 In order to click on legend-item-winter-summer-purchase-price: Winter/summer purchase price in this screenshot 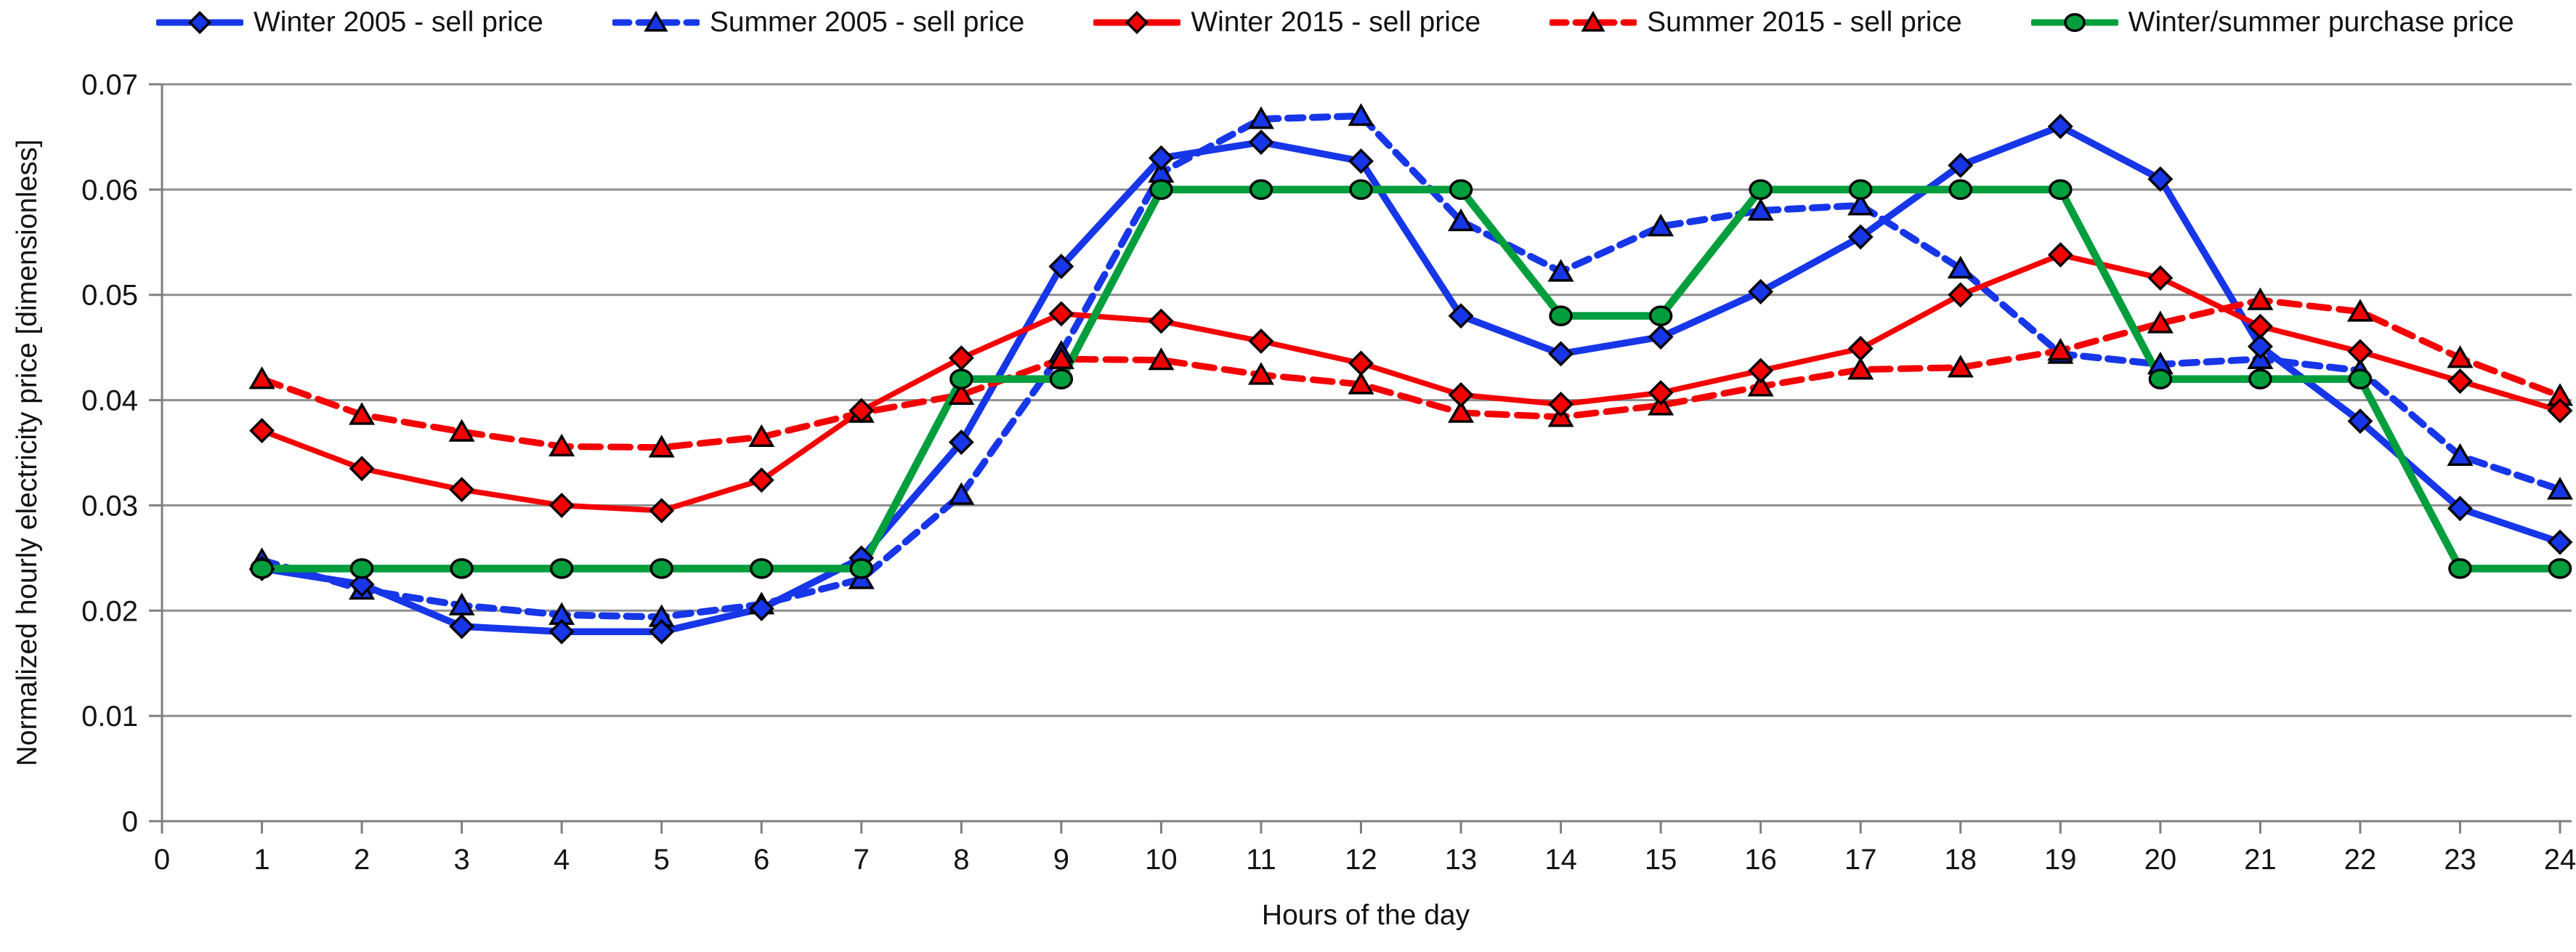, I will do `click(2272, 23)`.